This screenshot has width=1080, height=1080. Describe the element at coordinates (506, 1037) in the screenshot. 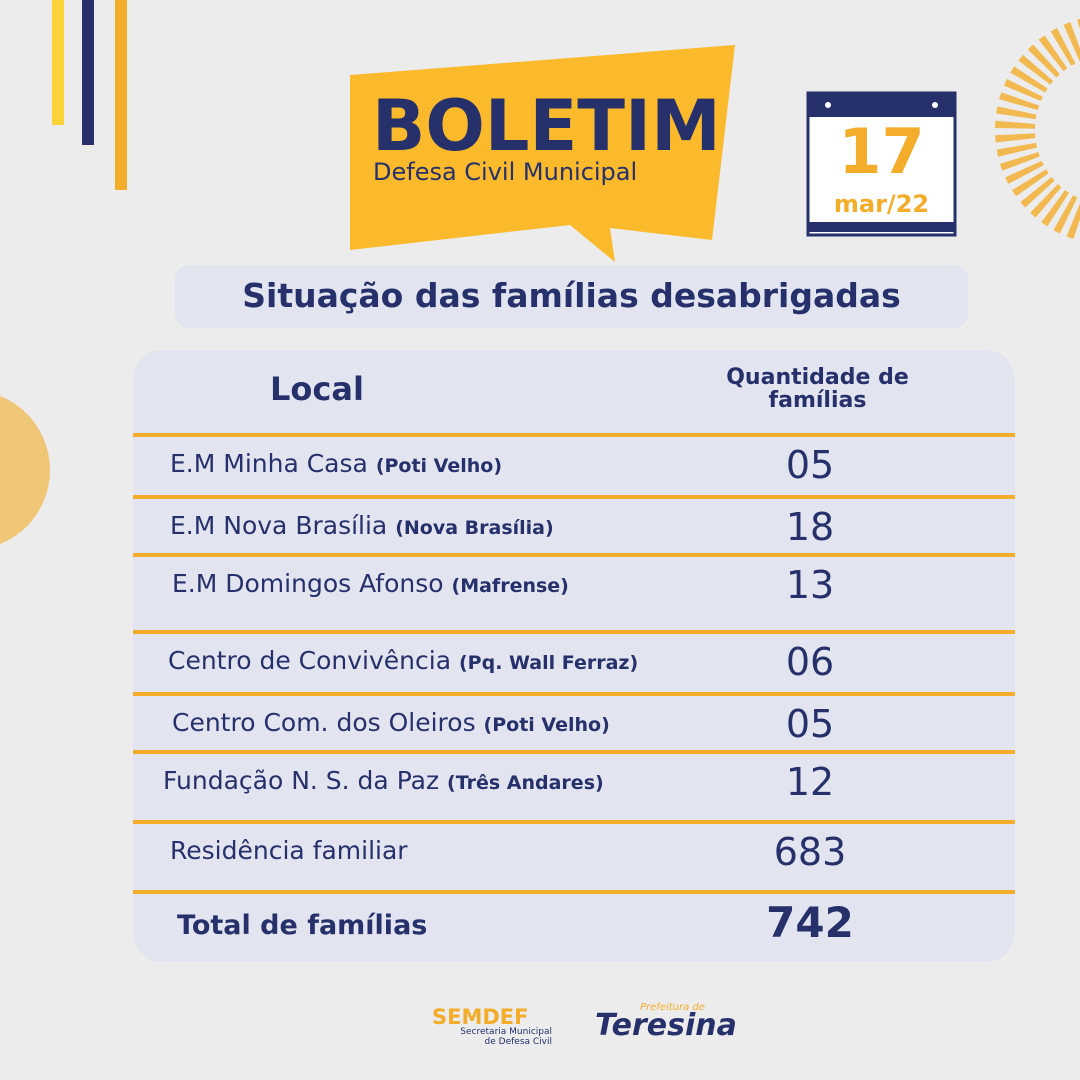

I see `org-full: Secretaria Municipal de Defesa Civil` at that location.